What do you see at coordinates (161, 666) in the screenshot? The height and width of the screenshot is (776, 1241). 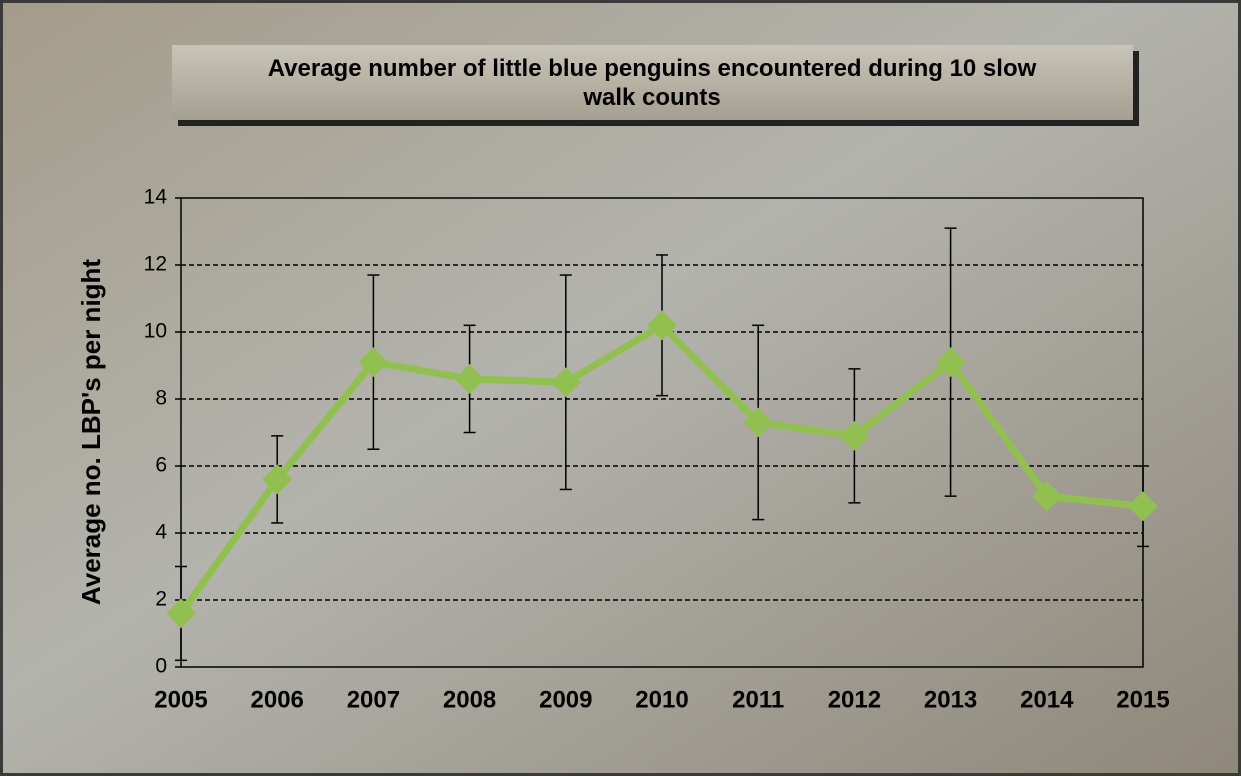 I see `y-tick-label: 0` at bounding box center [161, 666].